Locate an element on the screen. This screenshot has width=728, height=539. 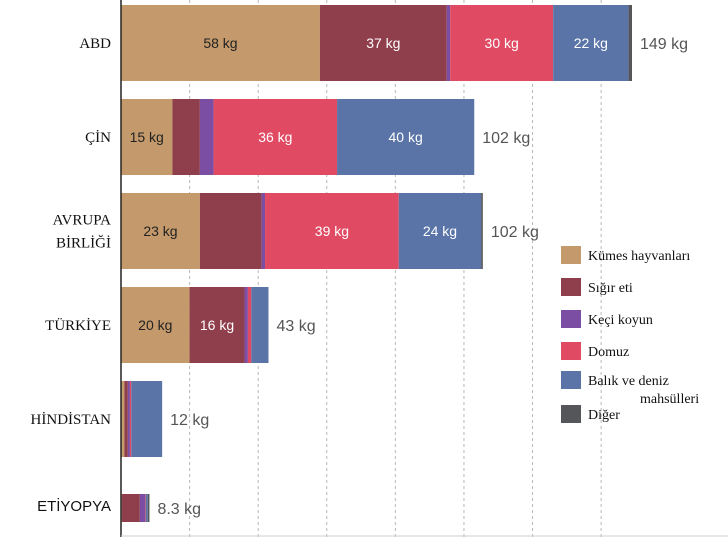
segment-value-label: 15 kg is located at coordinates (147, 137).